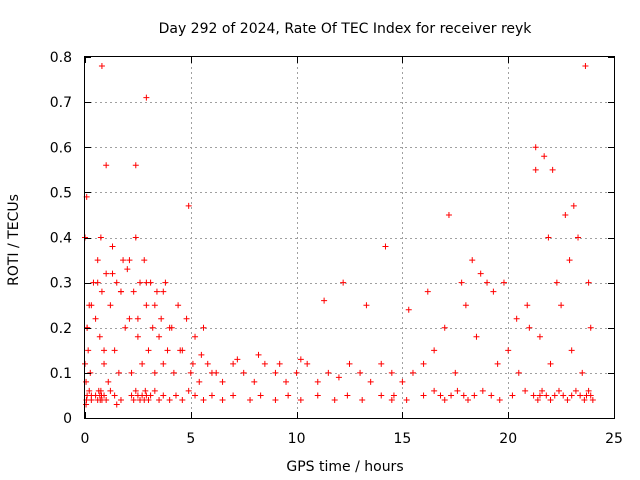 This screenshot has height=480, width=640. What do you see at coordinates (61, 58) in the screenshot?
I see `y-tick-label: 0.8` at bounding box center [61, 58].